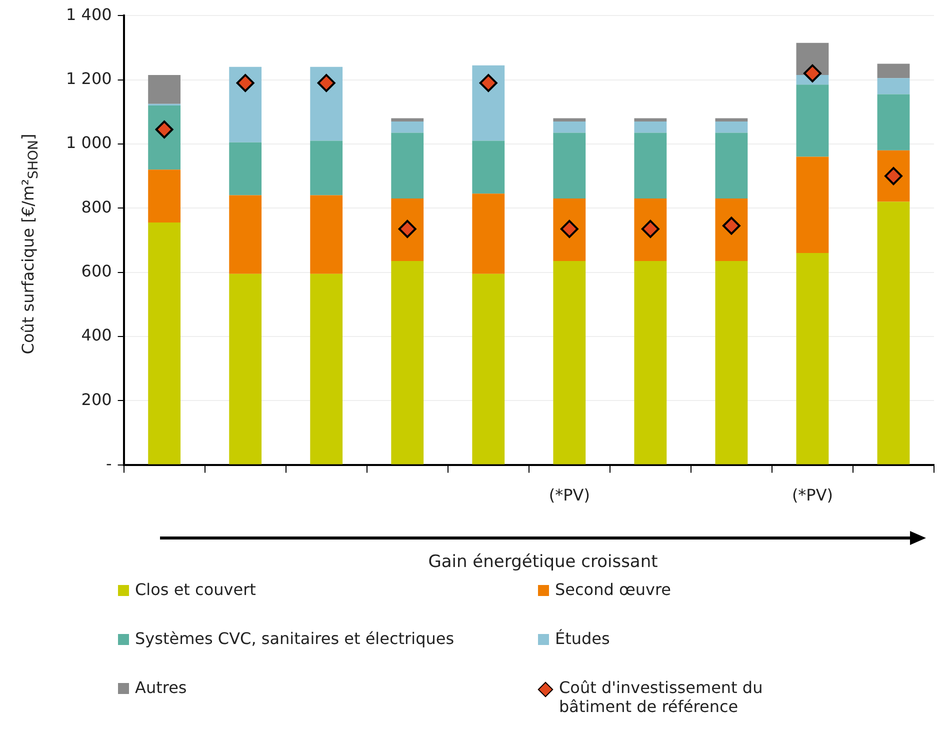 This screenshot has width=946, height=736. Describe the element at coordinates (89, 142) in the screenshot. I see `y-tick-label: 1 000` at that location.